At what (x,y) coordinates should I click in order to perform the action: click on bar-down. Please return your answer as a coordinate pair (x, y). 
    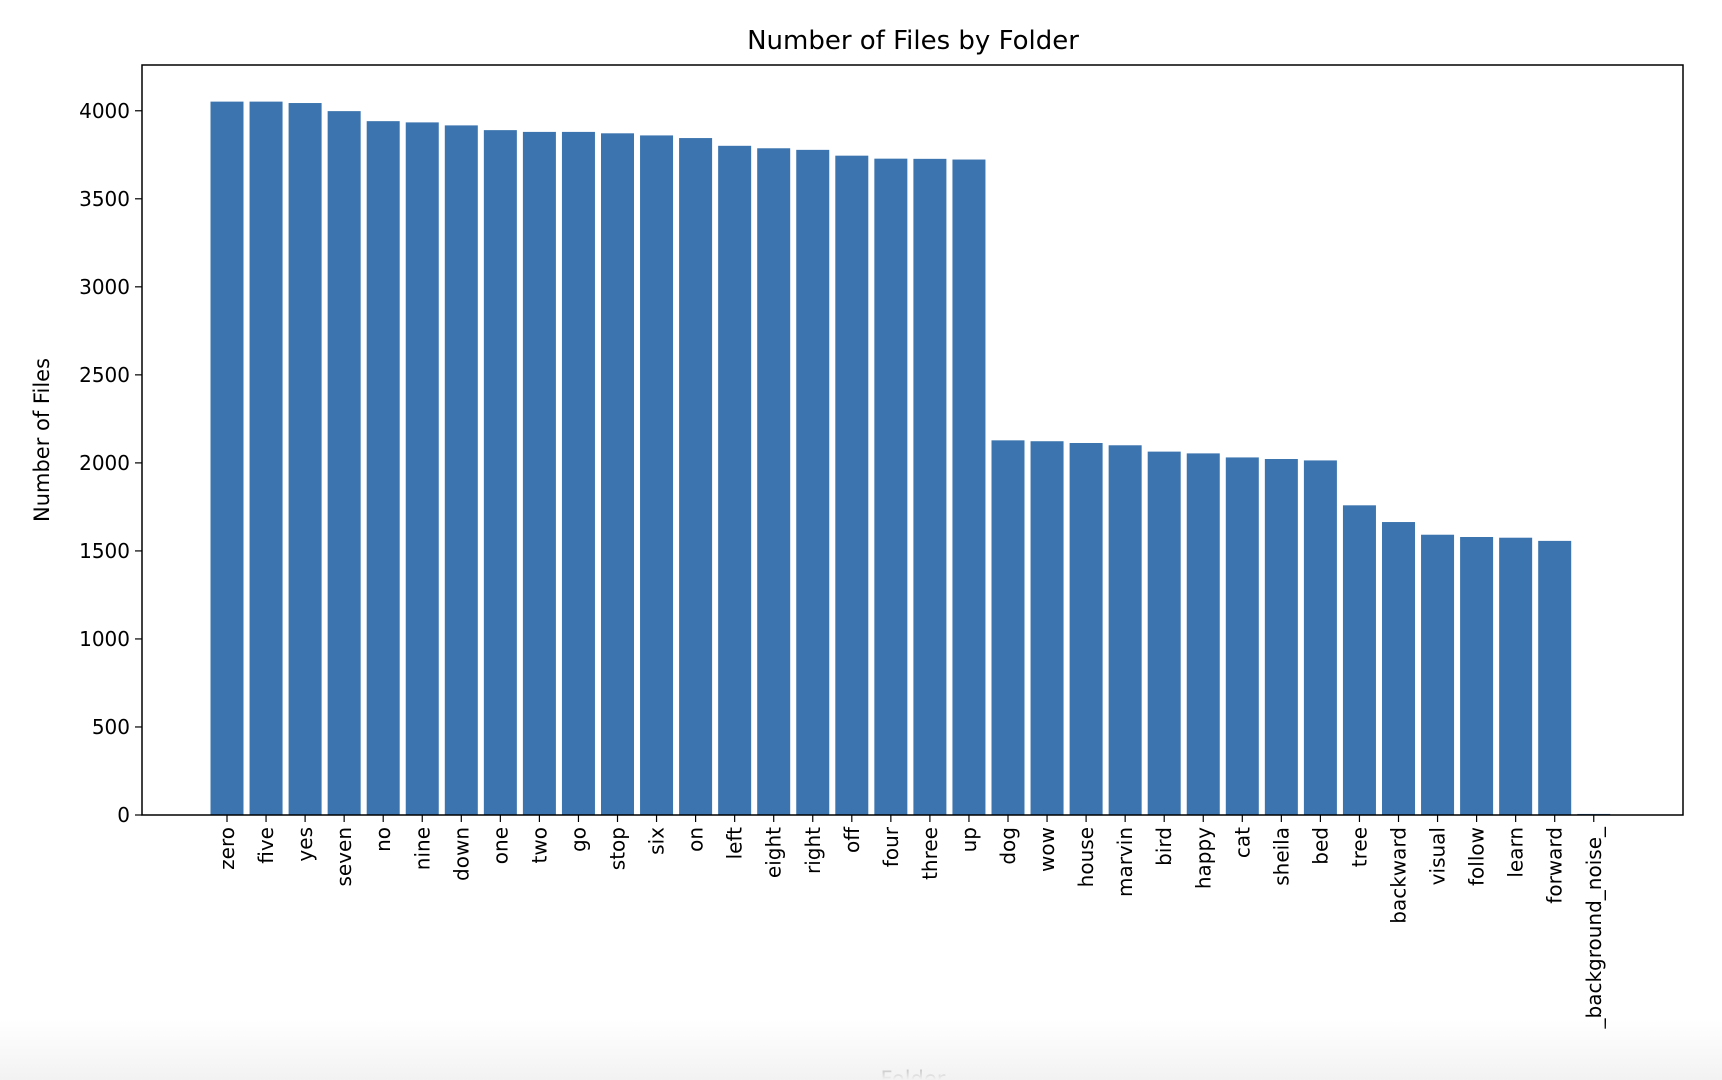
    Looking at the image, I should click on (461, 470).